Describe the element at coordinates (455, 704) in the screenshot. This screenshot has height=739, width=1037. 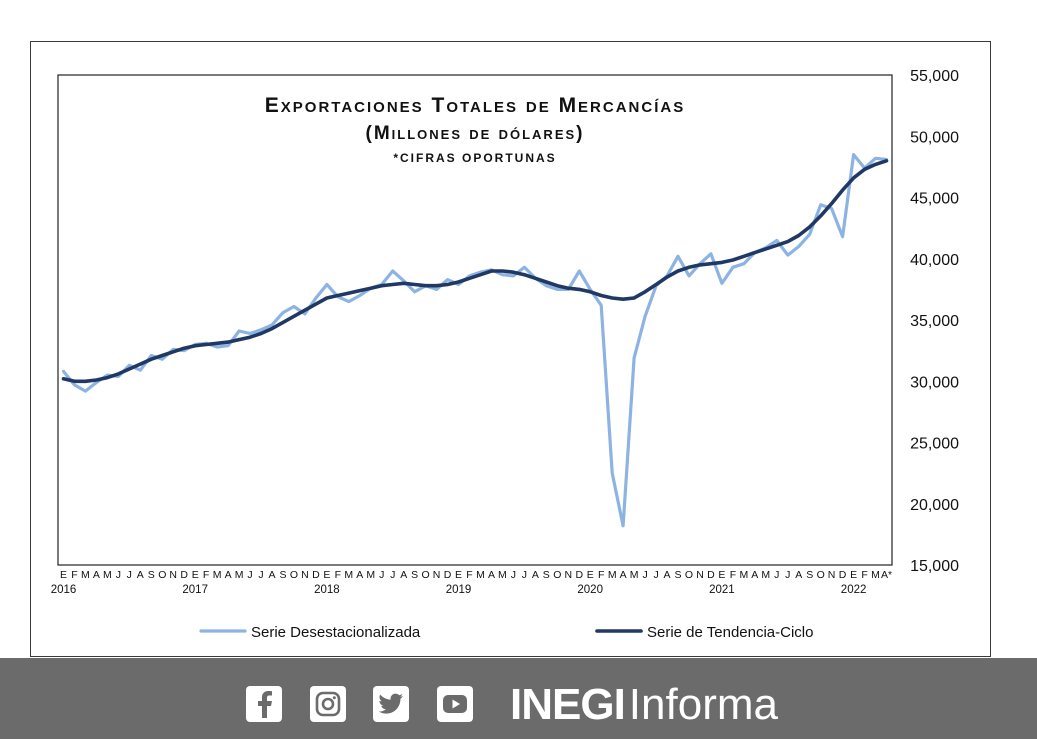
I see `youtube-icon` at that location.